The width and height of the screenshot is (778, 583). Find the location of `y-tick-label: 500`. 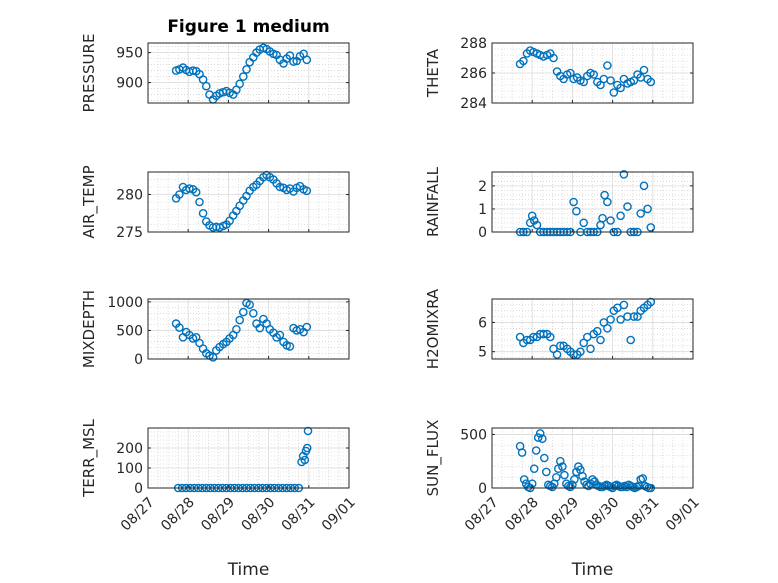

y-tick-label: 500 is located at coordinates (473, 435).